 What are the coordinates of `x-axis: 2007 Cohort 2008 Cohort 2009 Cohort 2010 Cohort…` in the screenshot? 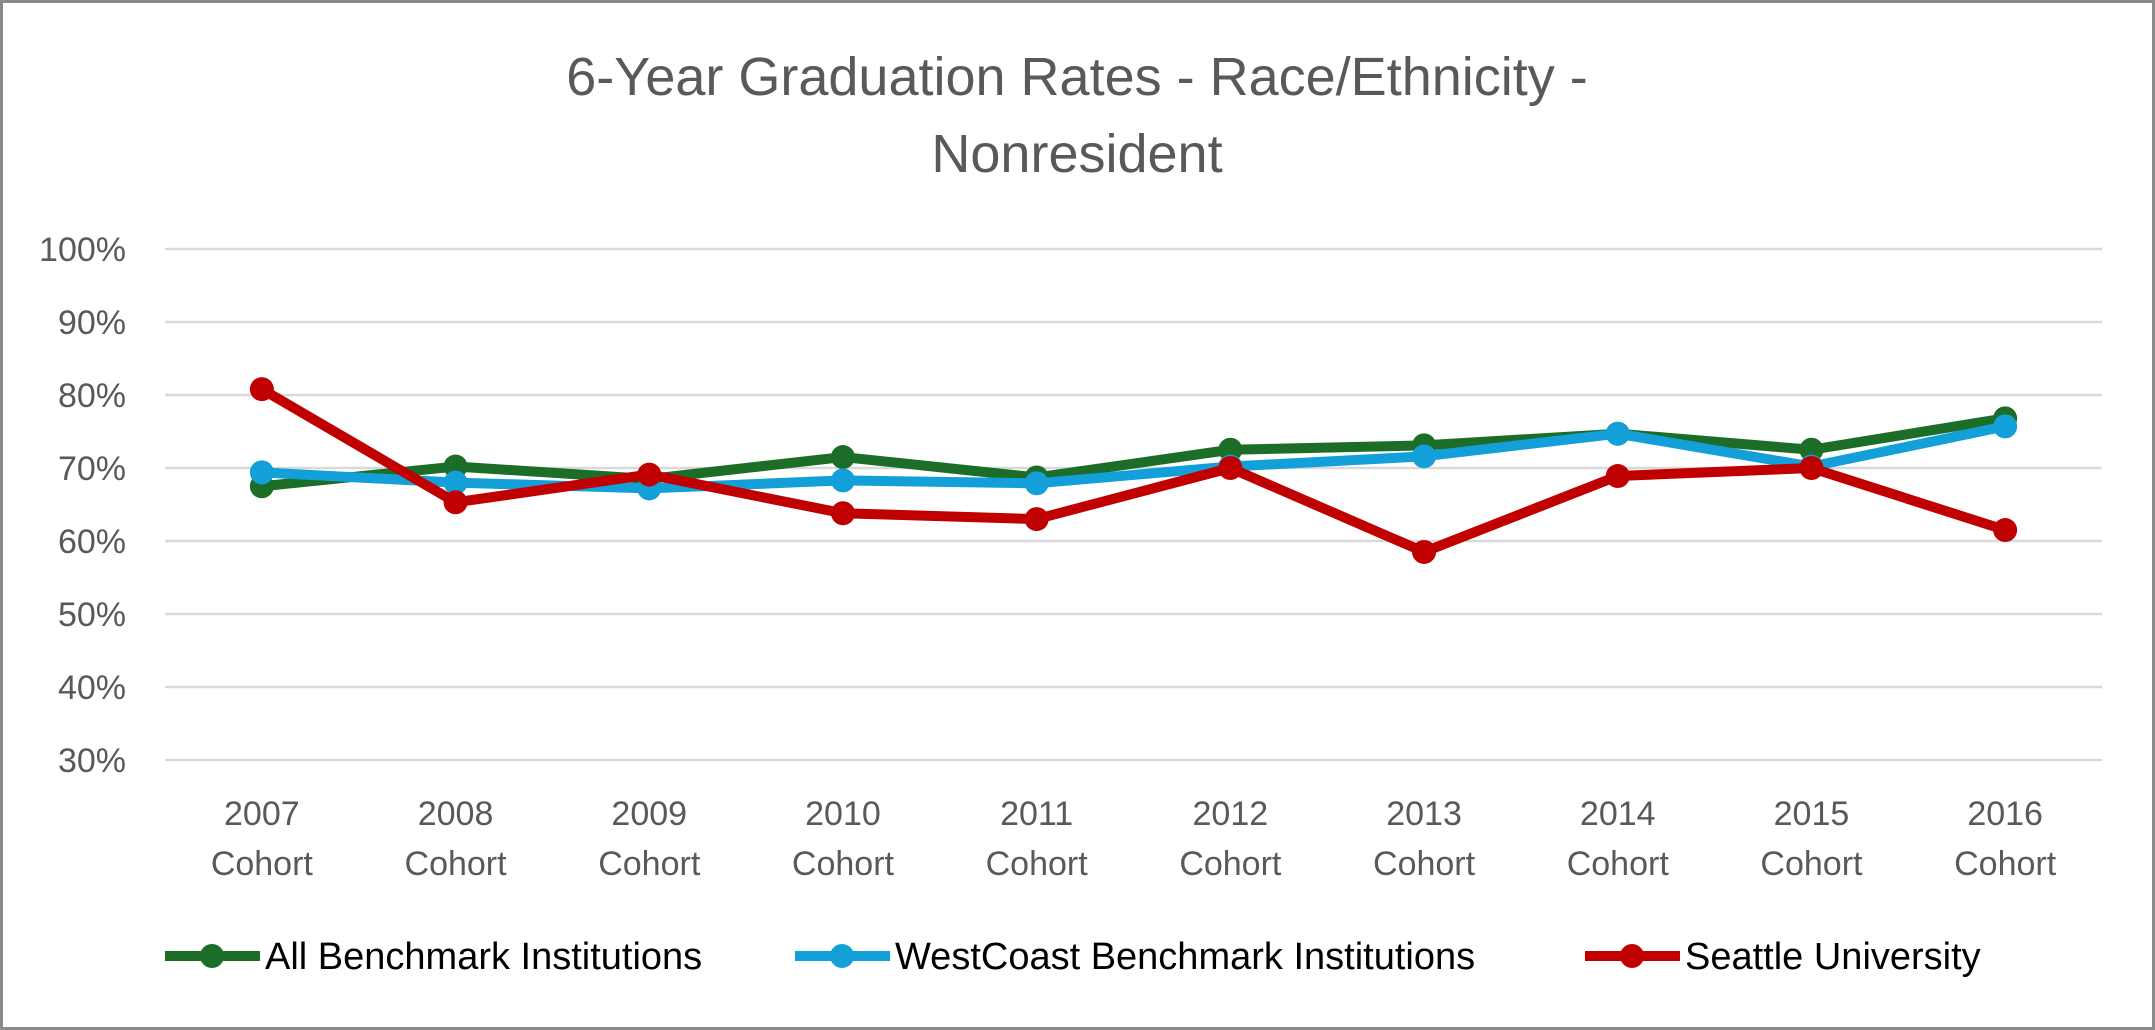 It's located at (1134, 839).